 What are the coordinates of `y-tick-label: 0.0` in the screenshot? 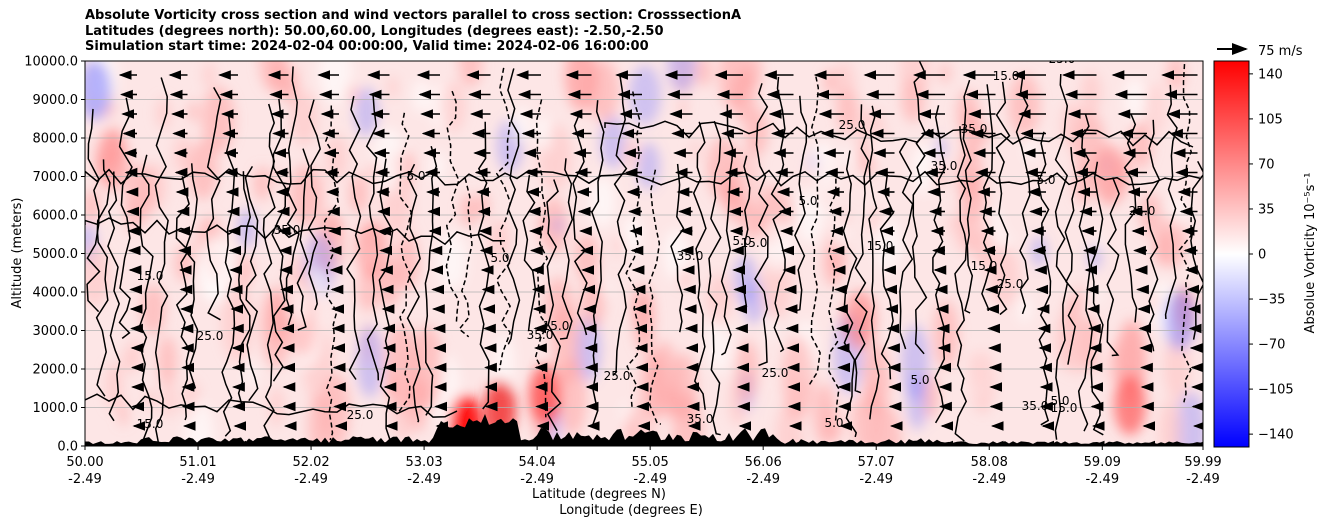 It's located at (67, 447).